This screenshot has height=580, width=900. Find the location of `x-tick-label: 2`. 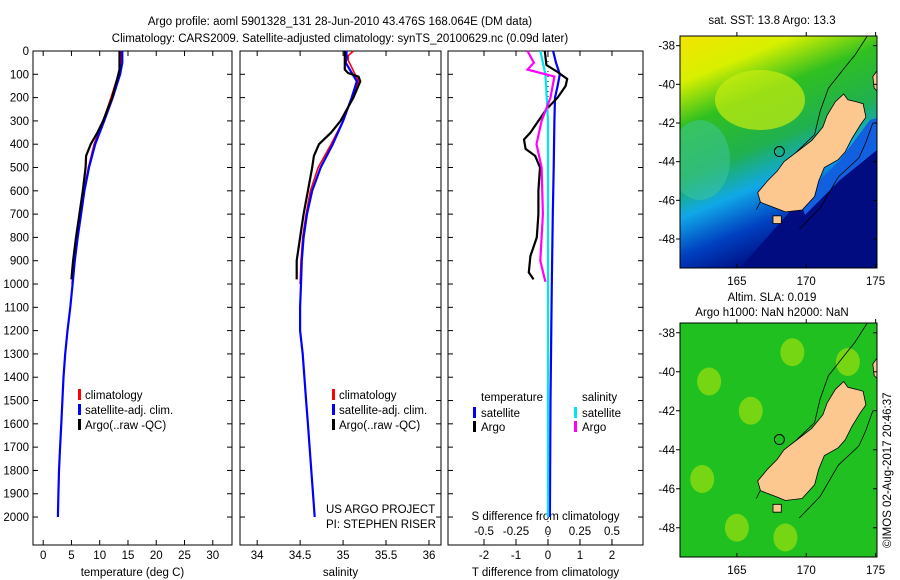

x-tick-label: 2 is located at coordinates (612, 556).